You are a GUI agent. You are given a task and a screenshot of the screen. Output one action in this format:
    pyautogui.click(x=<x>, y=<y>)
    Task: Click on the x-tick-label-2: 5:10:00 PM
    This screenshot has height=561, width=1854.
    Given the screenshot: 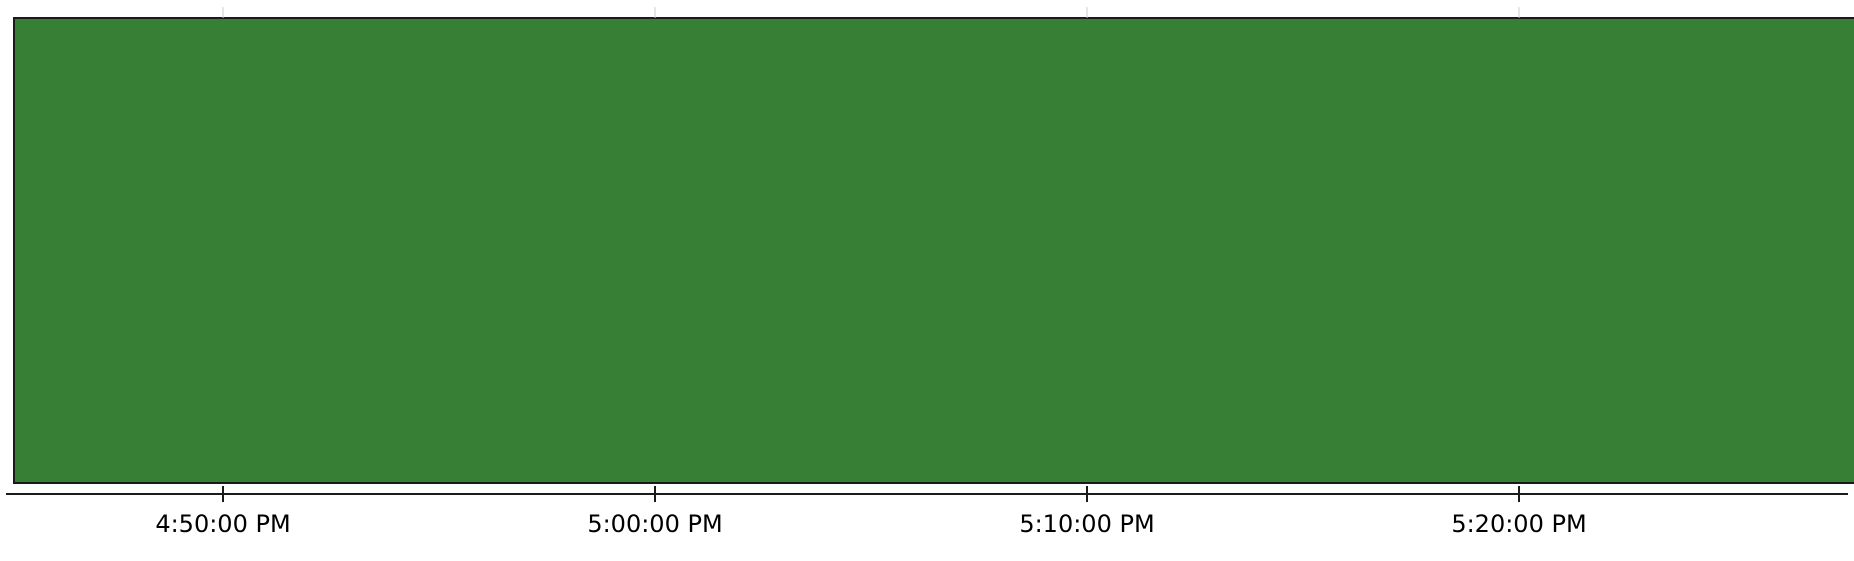 What is the action you would take?
    pyautogui.click(x=1086, y=524)
    